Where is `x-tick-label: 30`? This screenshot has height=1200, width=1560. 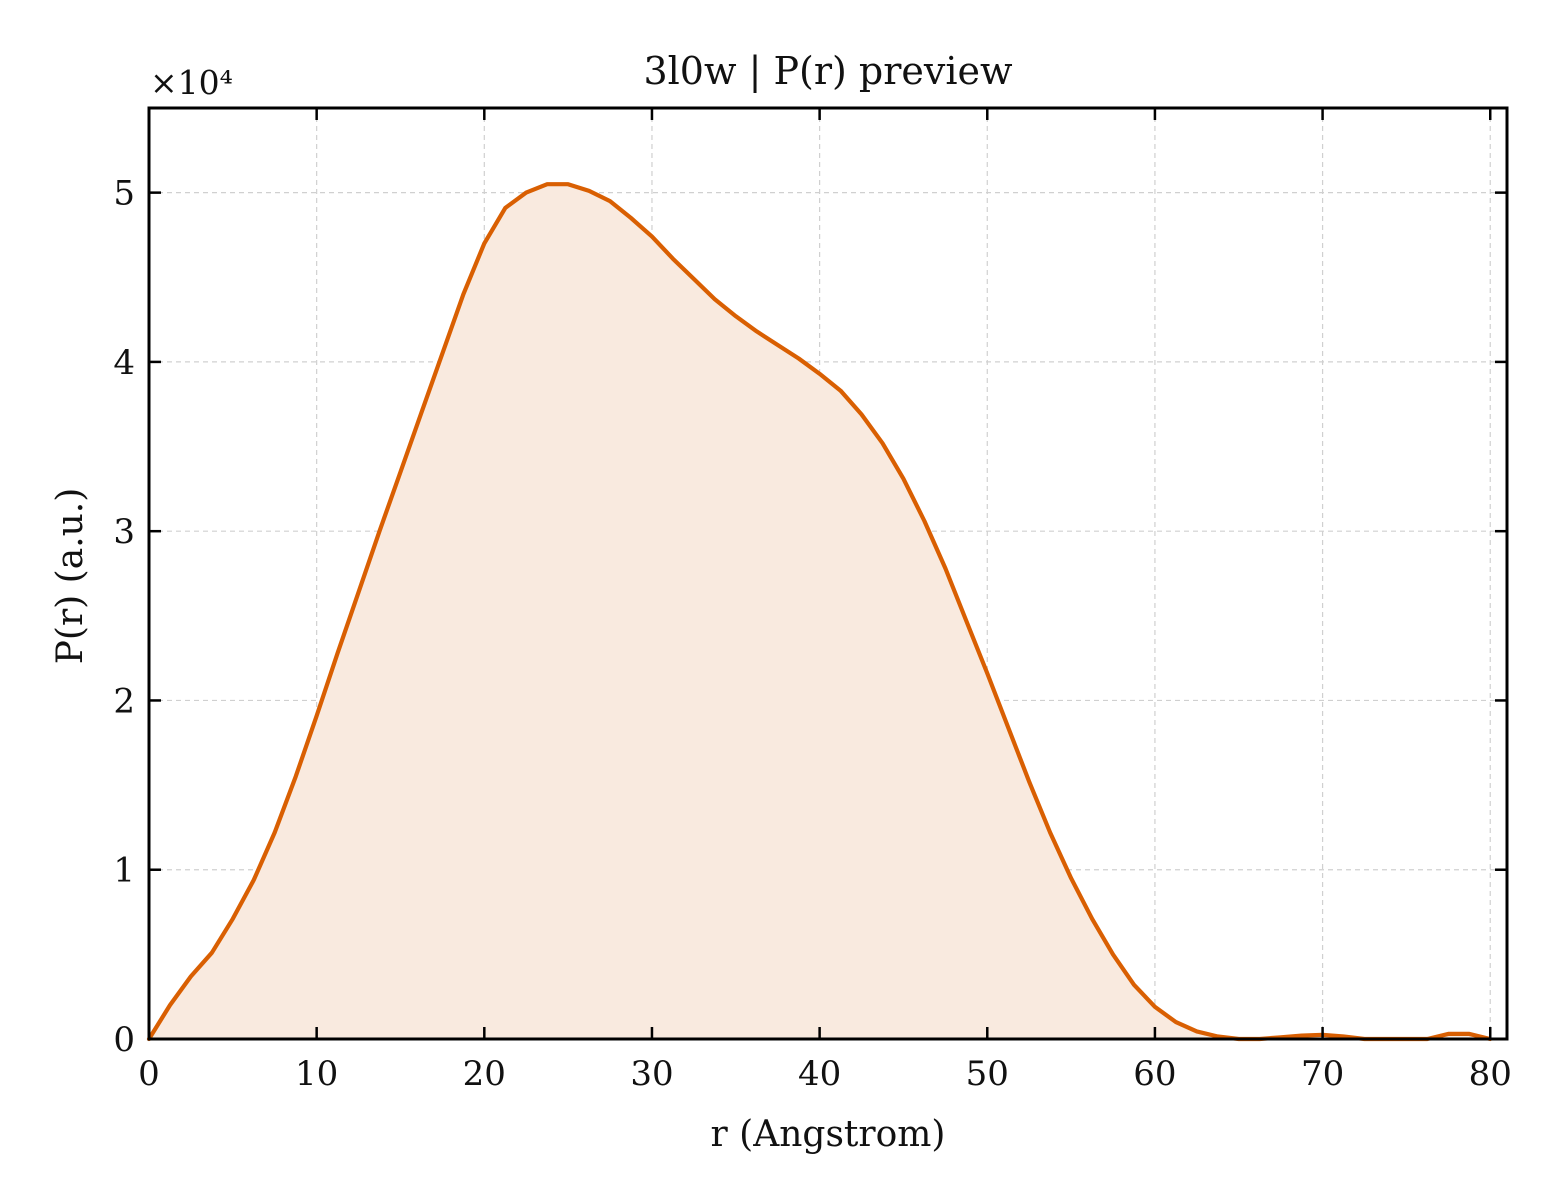
x-tick-label: 30 is located at coordinates (651, 1074).